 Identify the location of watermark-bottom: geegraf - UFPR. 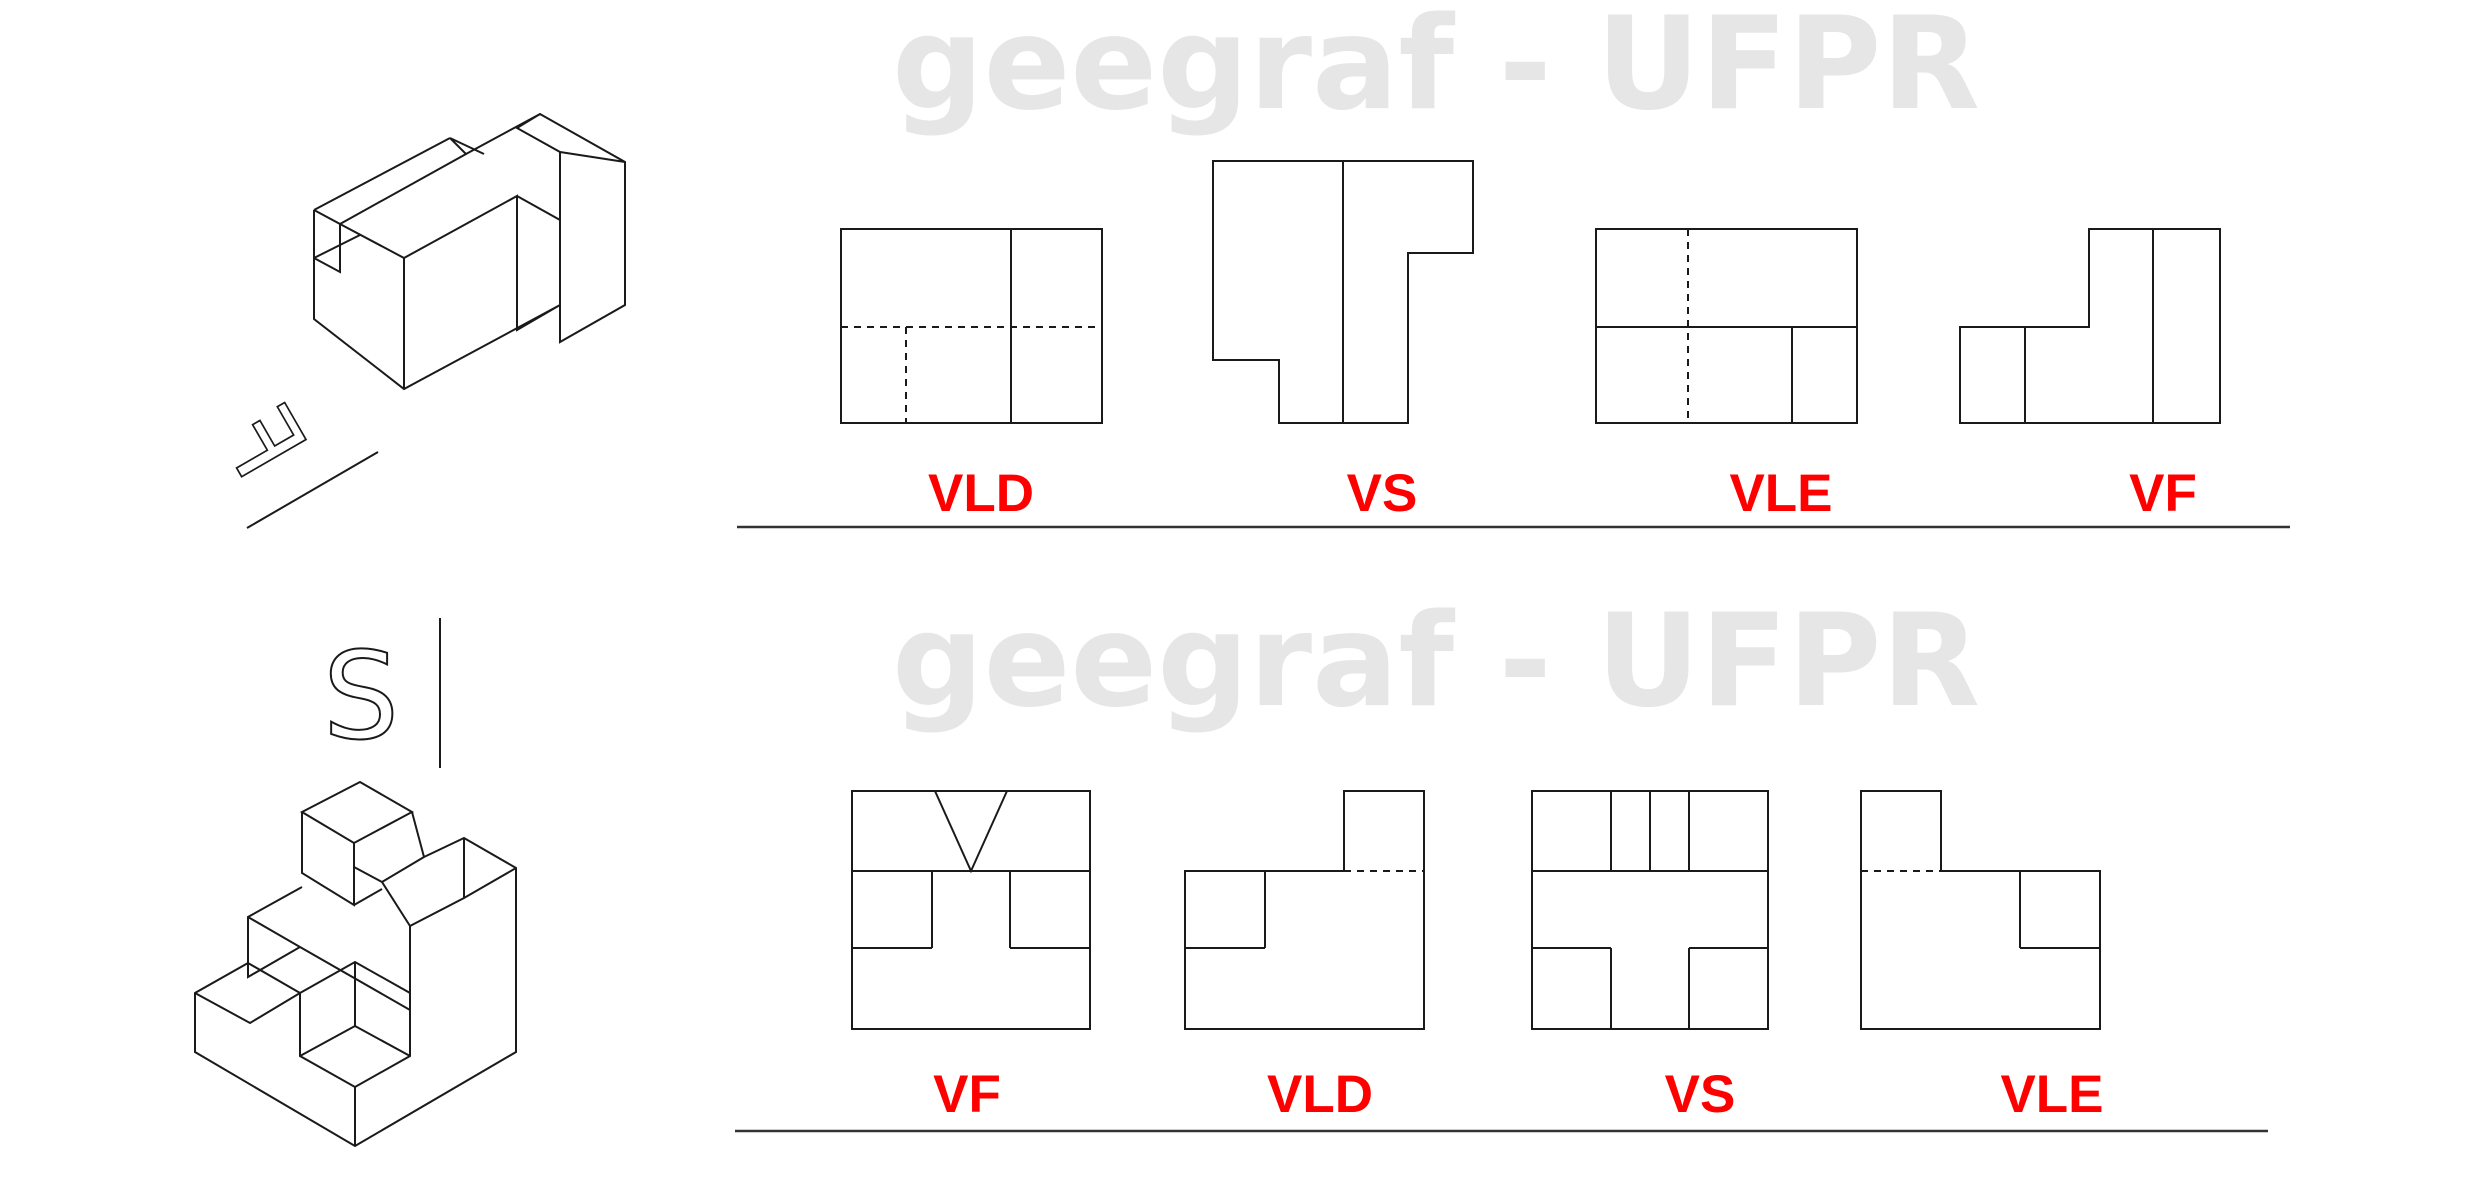
(1436, 661).